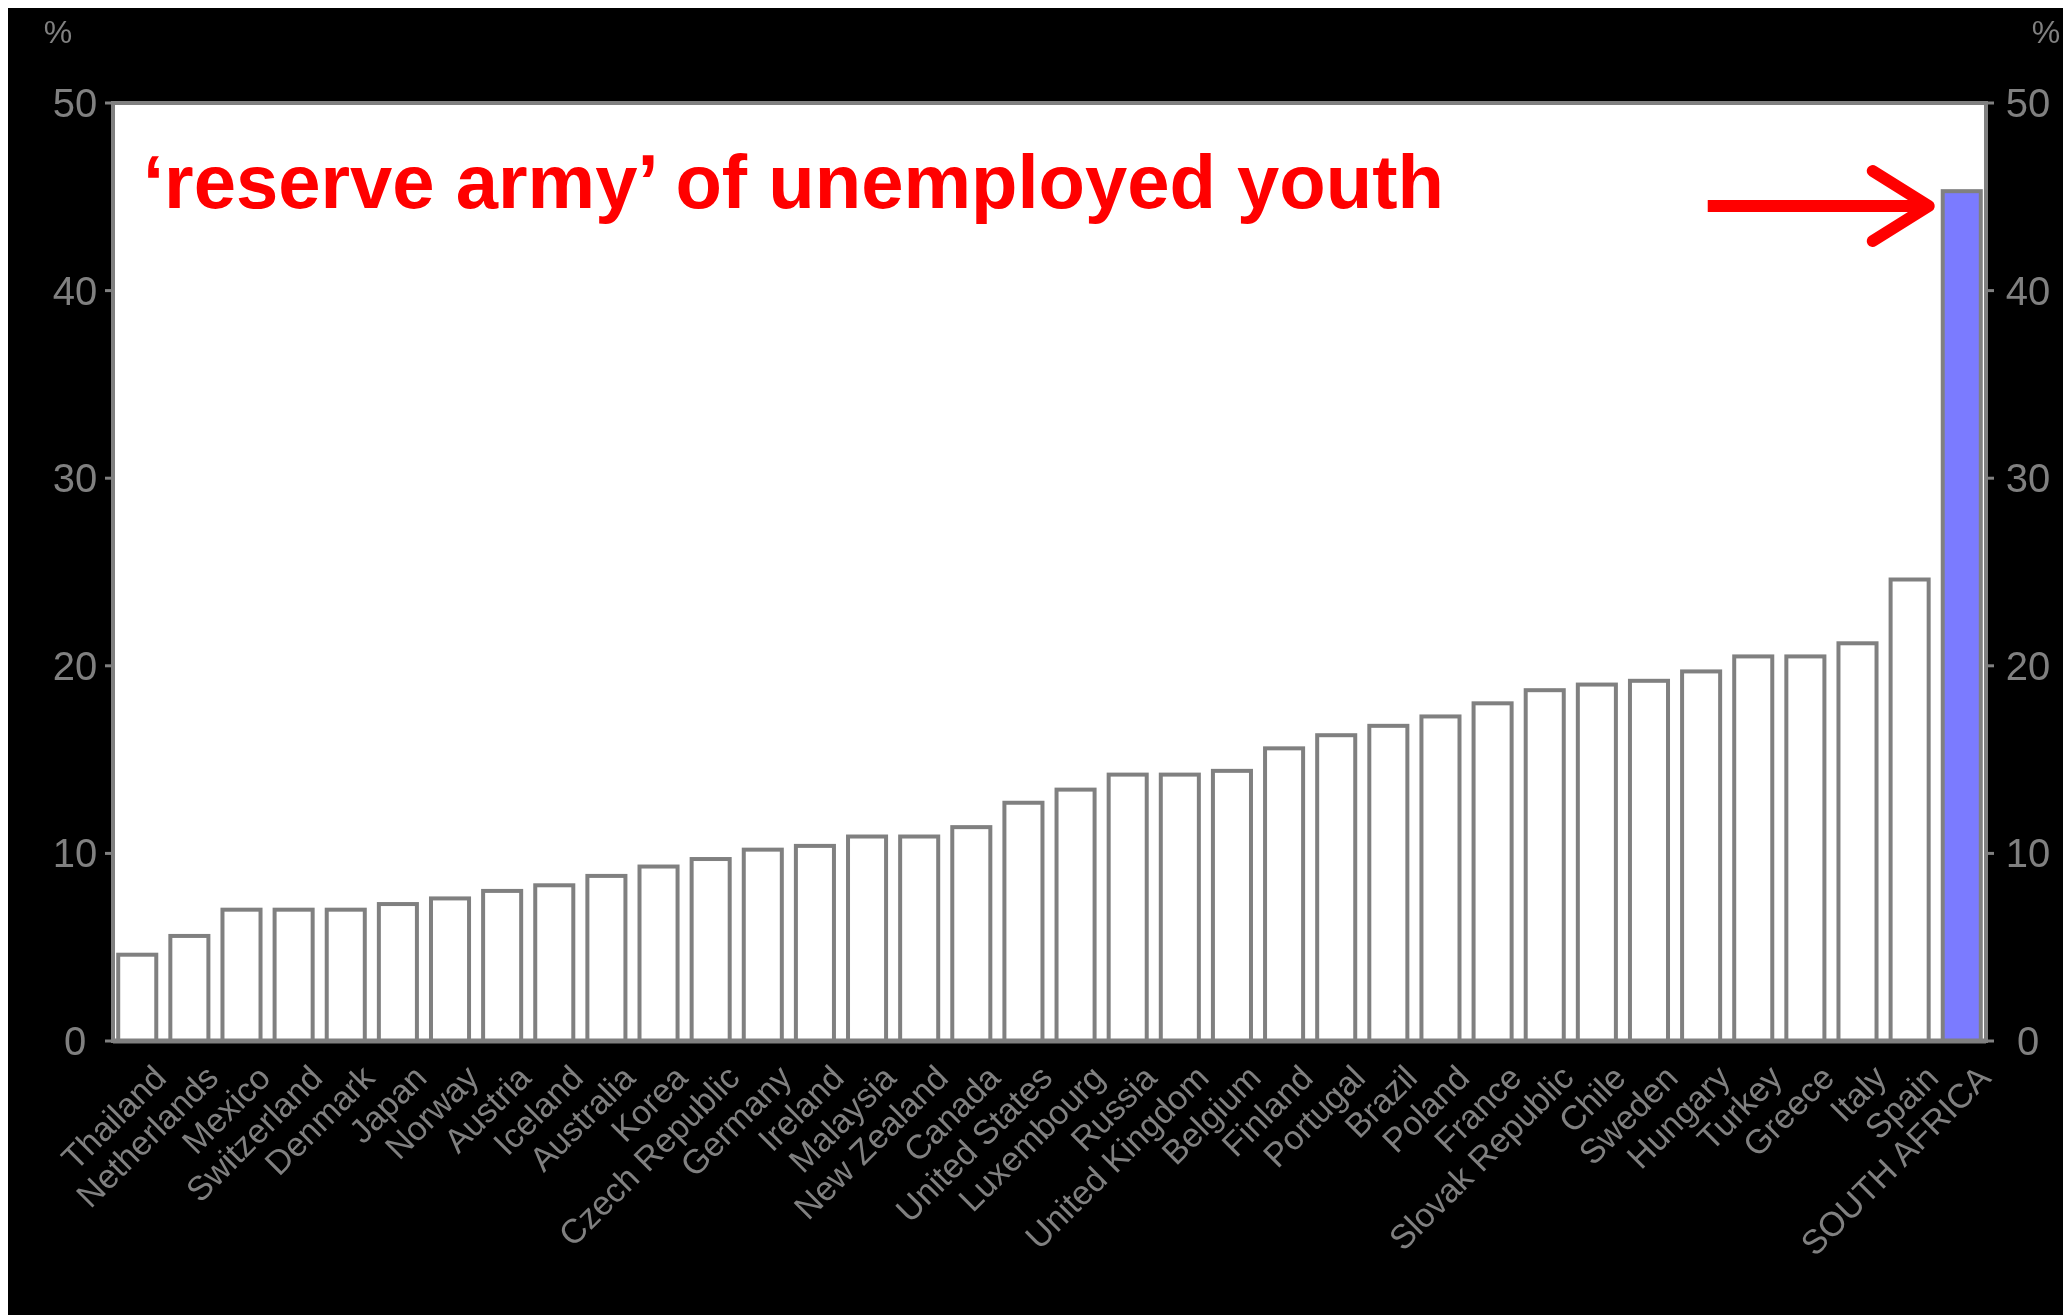  Describe the element at coordinates (75, 290) in the screenshot. I see `y-tick-label: 40` at that location.